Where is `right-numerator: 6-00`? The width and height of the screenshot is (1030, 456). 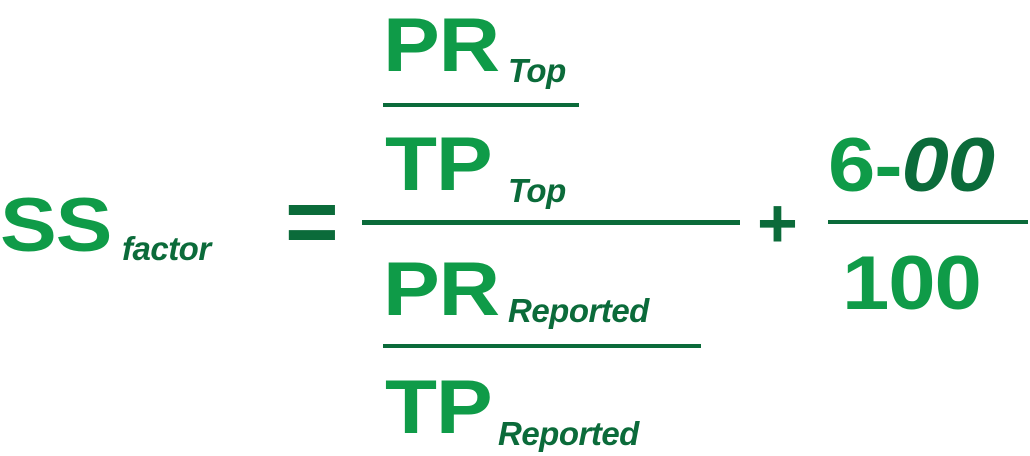
right-numerator: 6-00 is located at coordinates (911, 166).